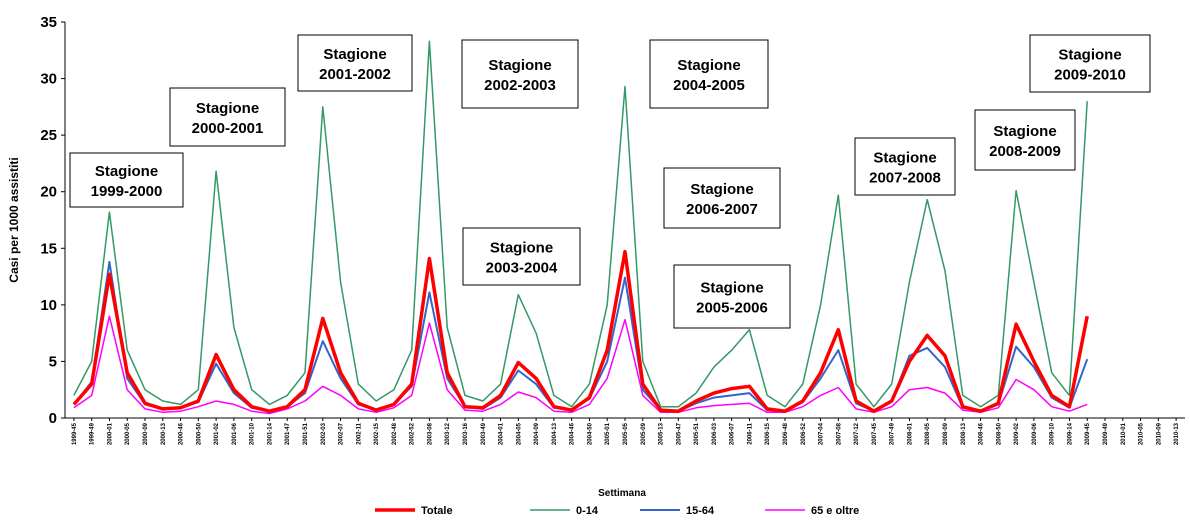 This screenshot has width=1190, height=522. What do you see at coordinates (413, 433) in the screenshot?
I see `x-tick-label: 2002-52` at bounding box center [413, 433].